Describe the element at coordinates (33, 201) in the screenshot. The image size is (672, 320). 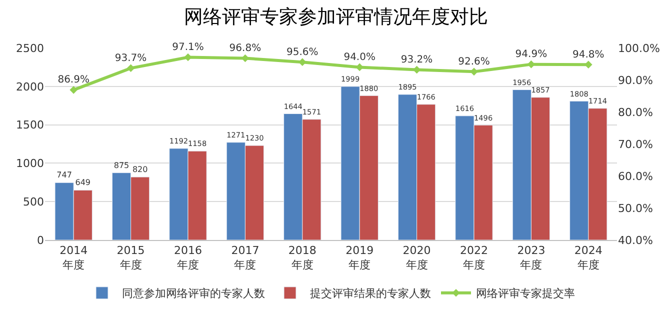
I see `y-tick-label: 500` at that location.